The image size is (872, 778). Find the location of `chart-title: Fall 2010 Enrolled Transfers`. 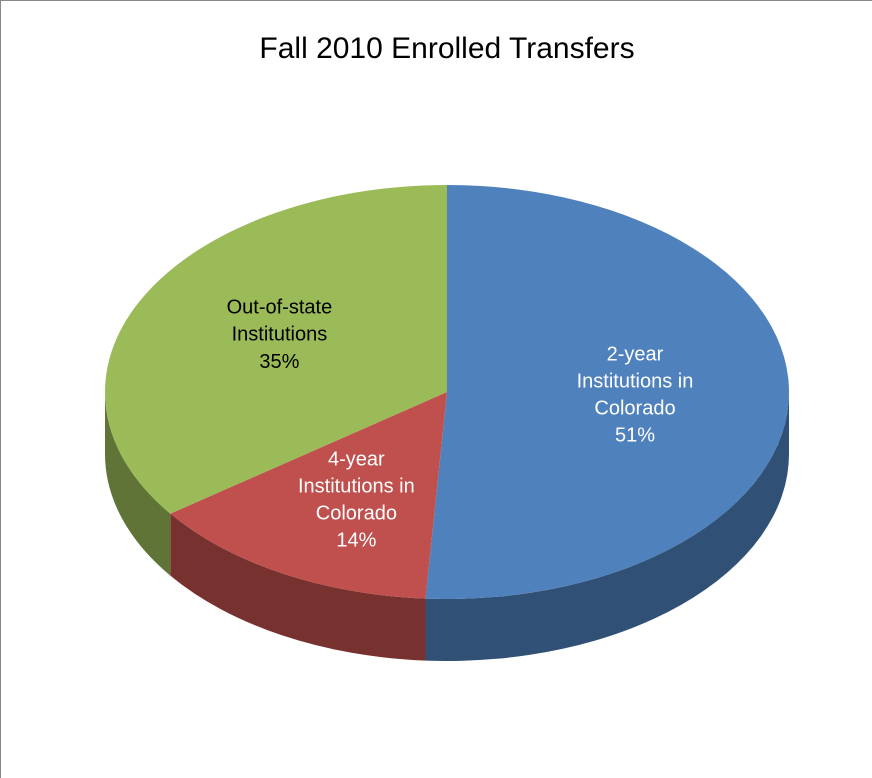

chart-title: Fall 2010 Enrolled Transfers is located at coordinates (446, 48).